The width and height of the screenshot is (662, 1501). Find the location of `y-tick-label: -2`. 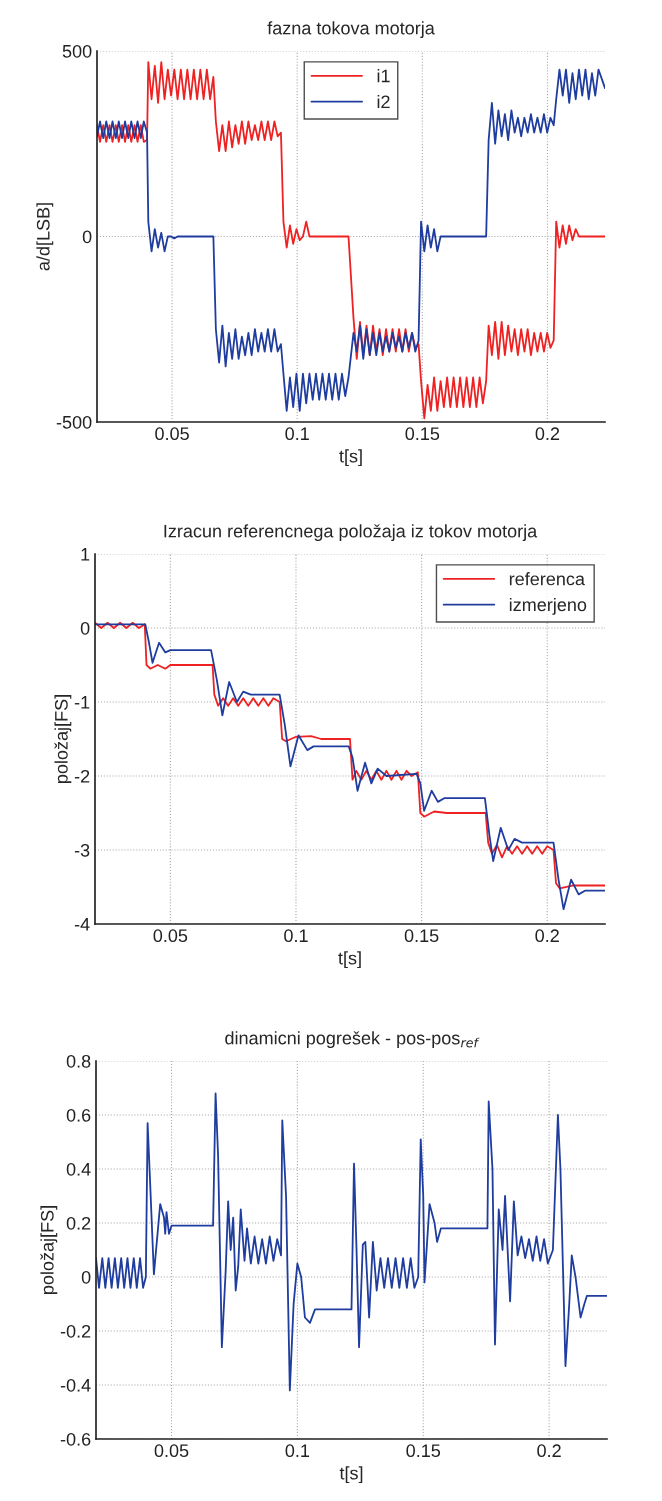

y-tick-label: -2 is located at coordinates (82, 776).